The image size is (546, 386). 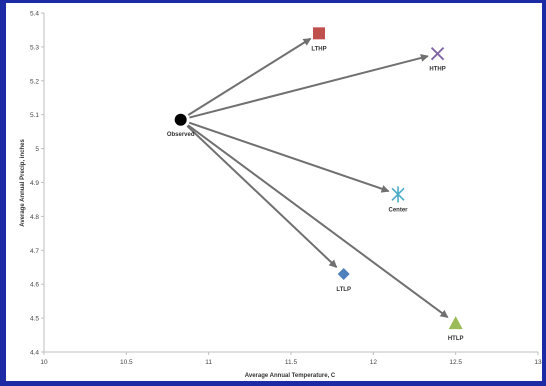 I want to click on y-tick-label: 4.9, so click(x=34, y=183).